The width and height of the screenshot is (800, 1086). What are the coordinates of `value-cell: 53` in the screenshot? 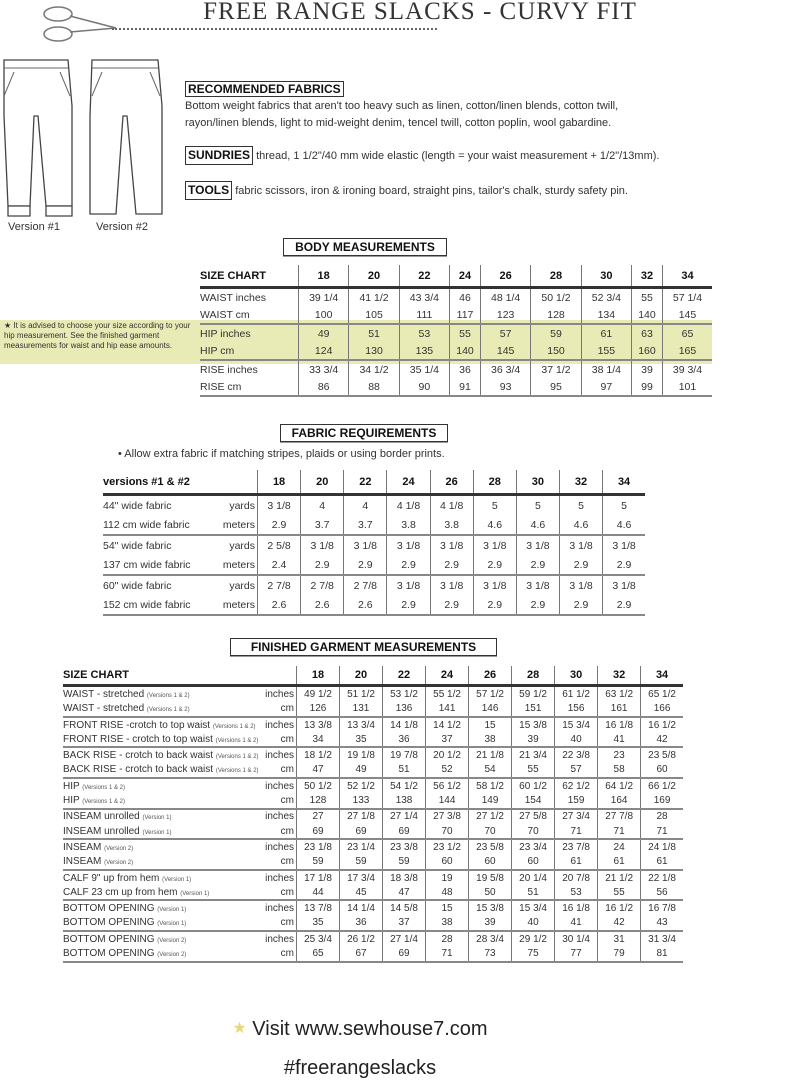 It's located at (576, 893).